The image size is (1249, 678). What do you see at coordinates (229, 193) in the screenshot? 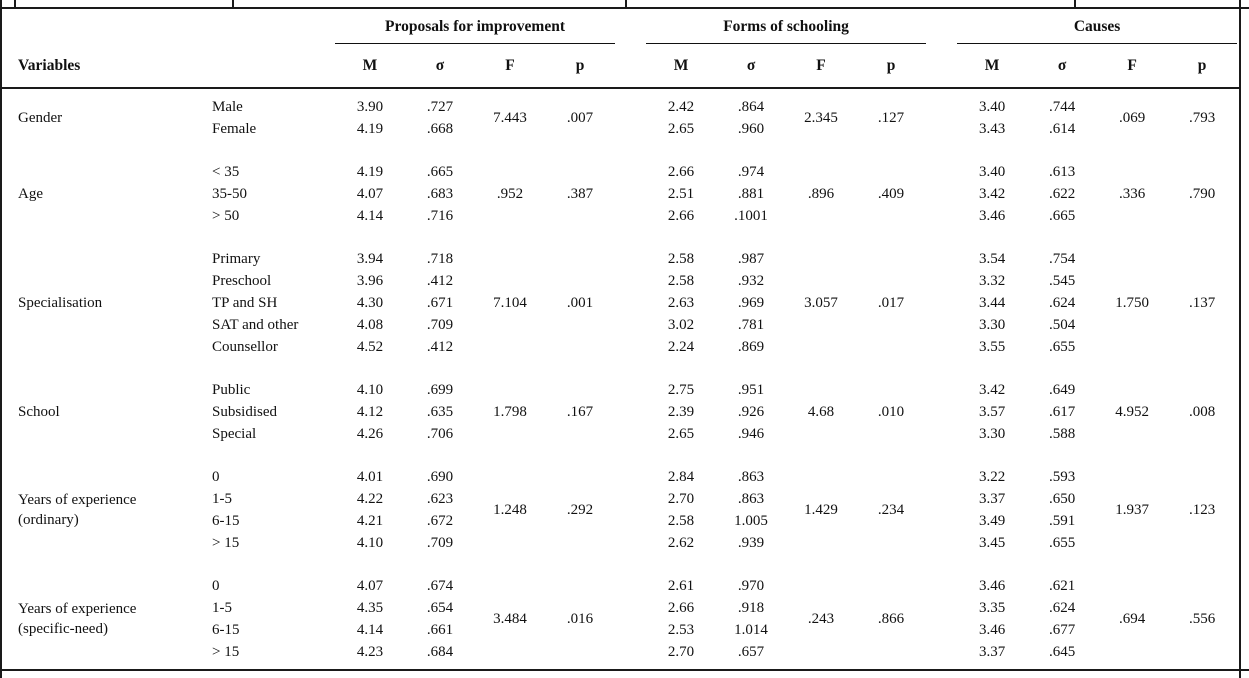
I see `category-label: 35-50` at bounding box center [229, 193].